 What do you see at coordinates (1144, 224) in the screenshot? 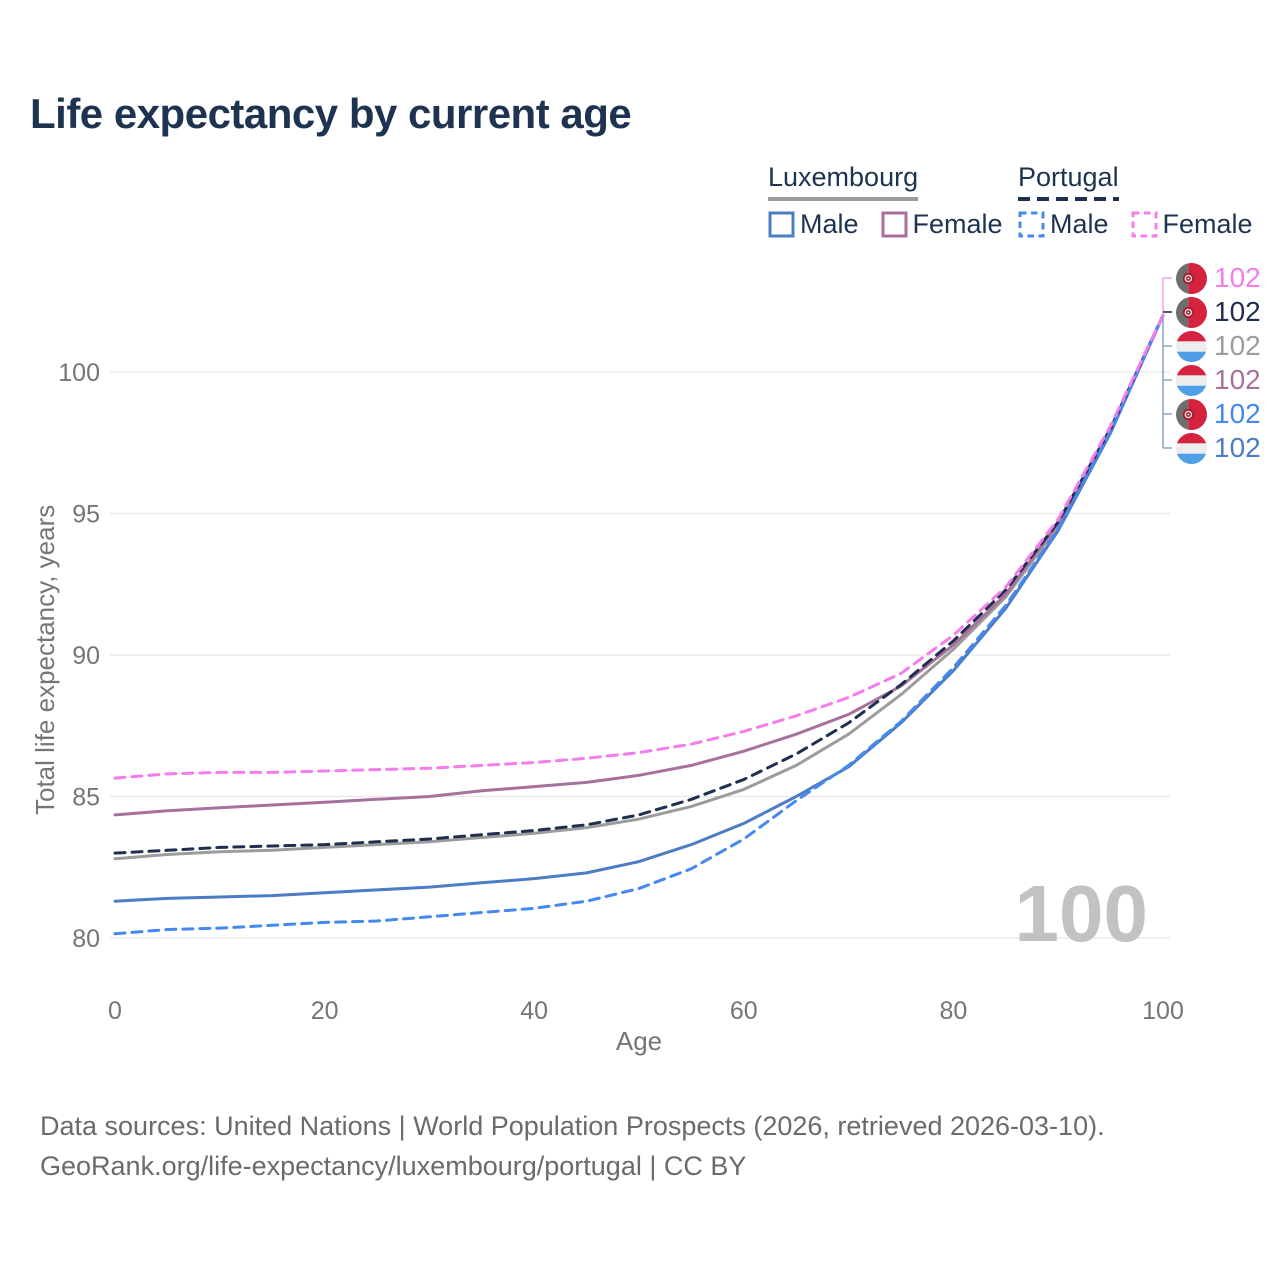
I see `portugal-female-swatch-icon` at bounding box center [1144, 224].